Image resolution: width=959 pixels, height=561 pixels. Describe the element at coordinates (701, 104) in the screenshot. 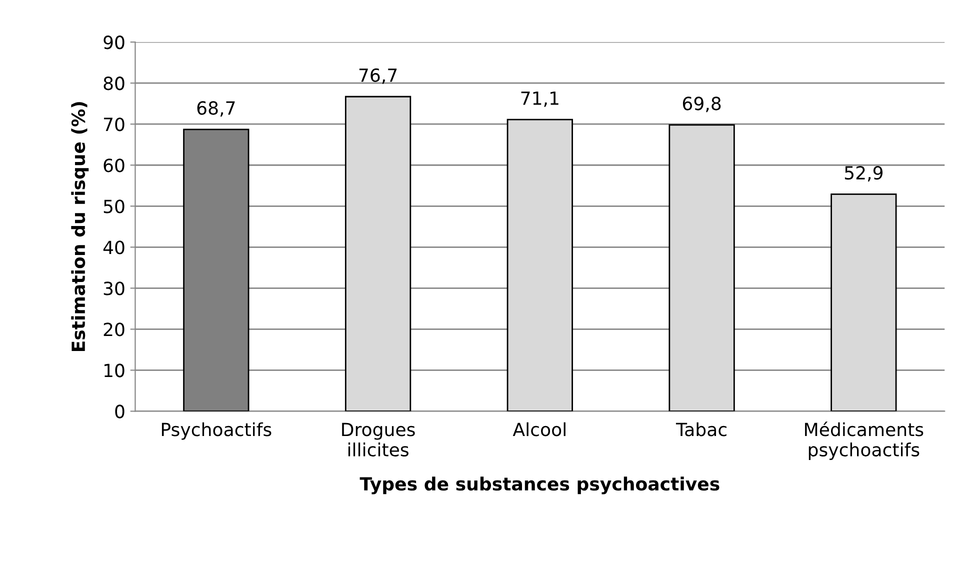

I see `data-label: 69,8` at that location.